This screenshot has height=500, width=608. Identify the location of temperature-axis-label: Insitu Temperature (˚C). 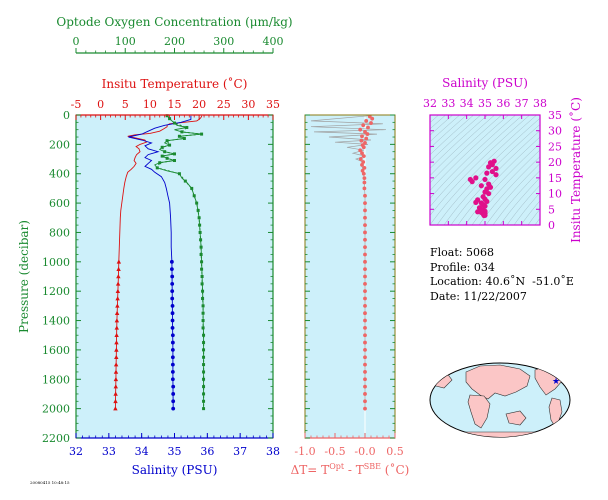
(175, 83).